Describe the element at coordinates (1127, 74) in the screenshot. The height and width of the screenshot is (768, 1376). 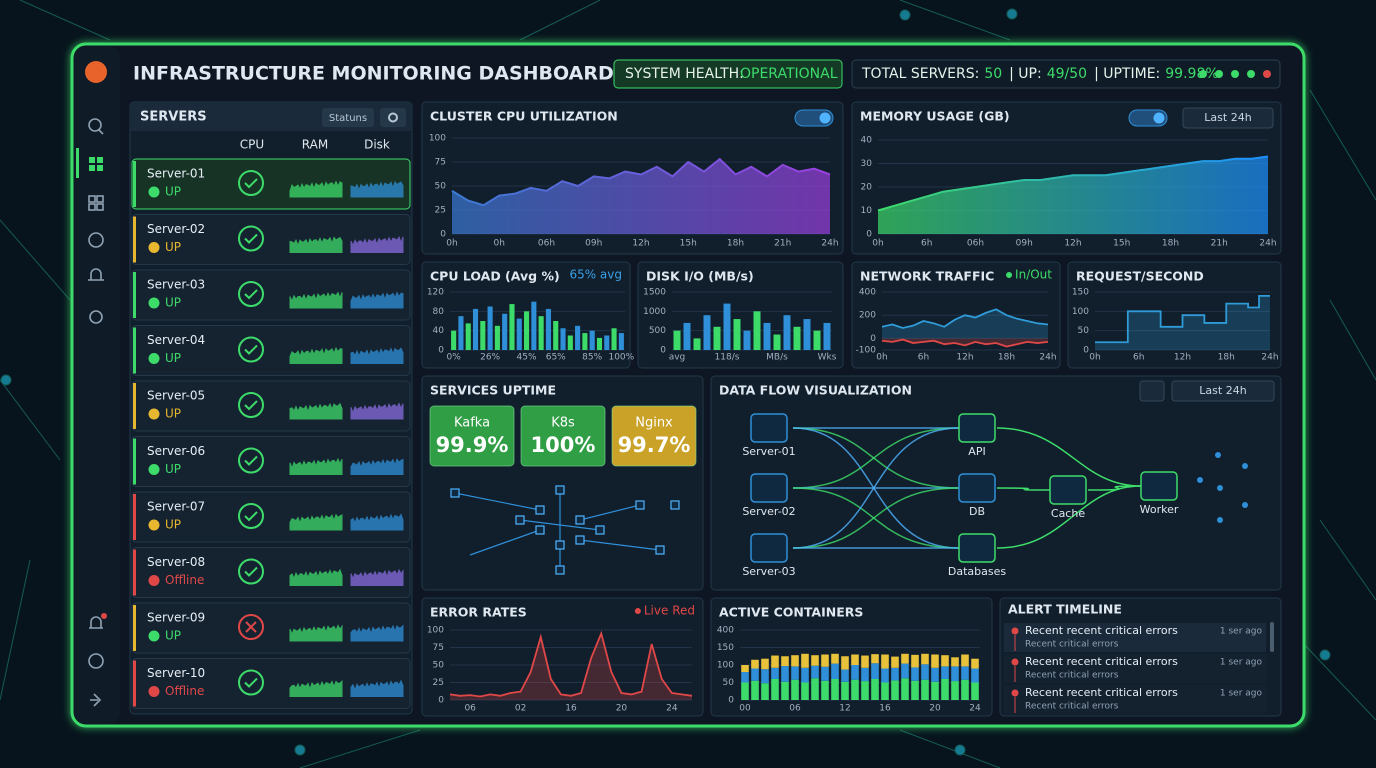
I see `stat-label: | UPTIME:` at that location.